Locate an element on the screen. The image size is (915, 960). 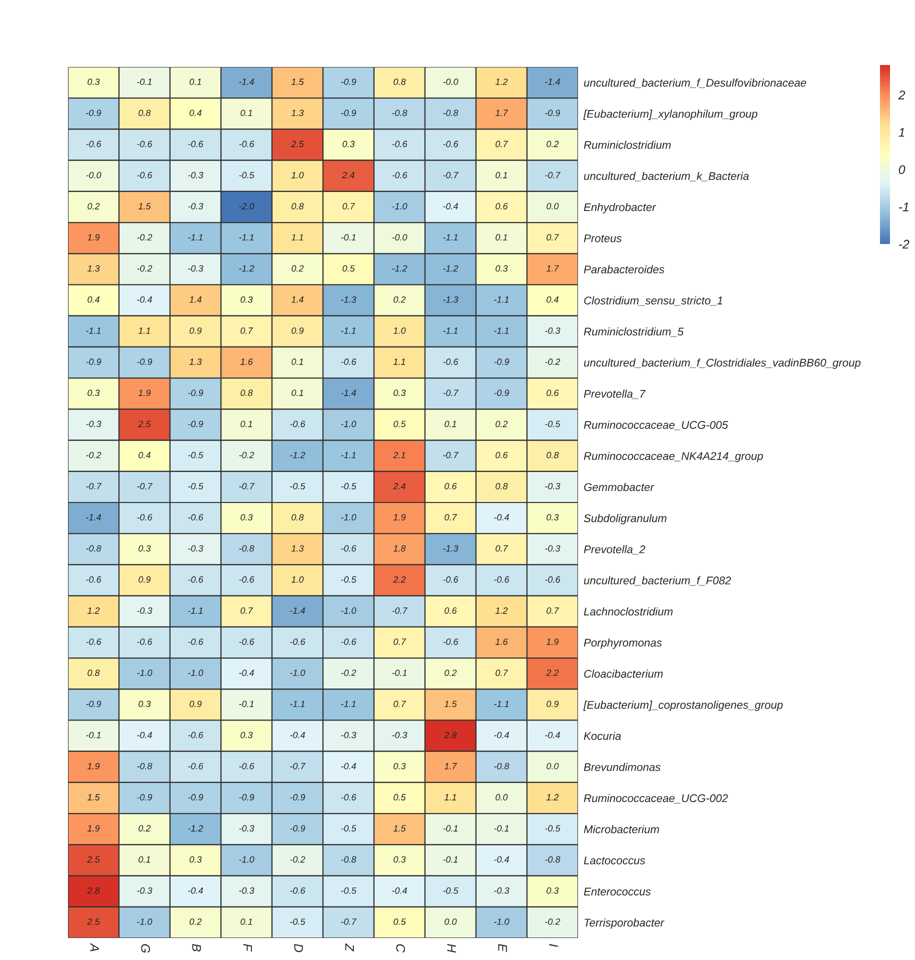
data-label: -0.0 is located at coordinates (400, 237).